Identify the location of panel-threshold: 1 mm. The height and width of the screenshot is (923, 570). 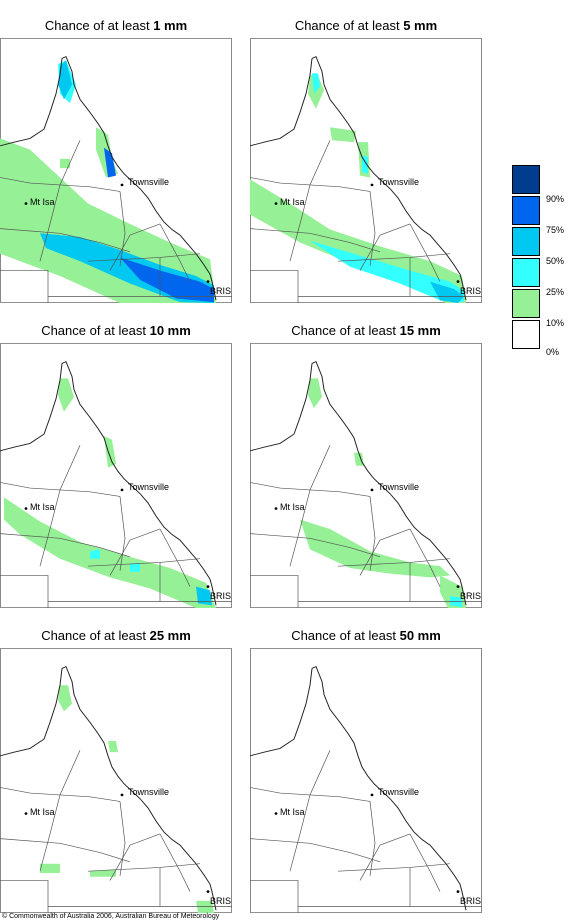
(170, 25).